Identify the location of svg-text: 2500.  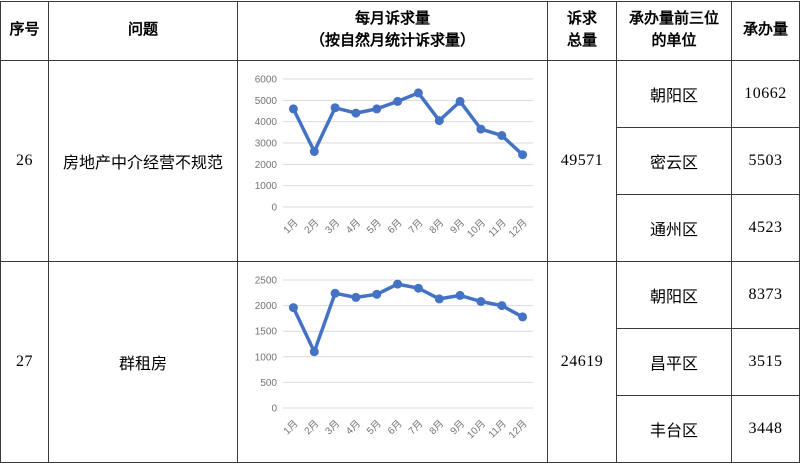
(265, 281).